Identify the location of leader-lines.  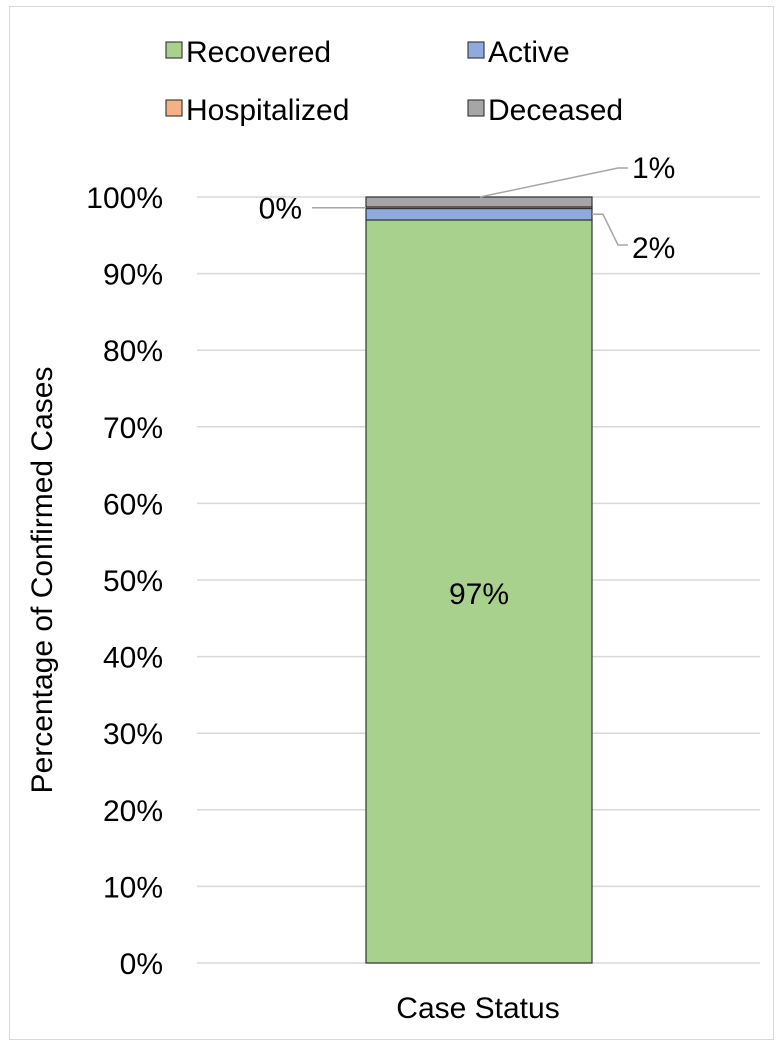
(470, 206).